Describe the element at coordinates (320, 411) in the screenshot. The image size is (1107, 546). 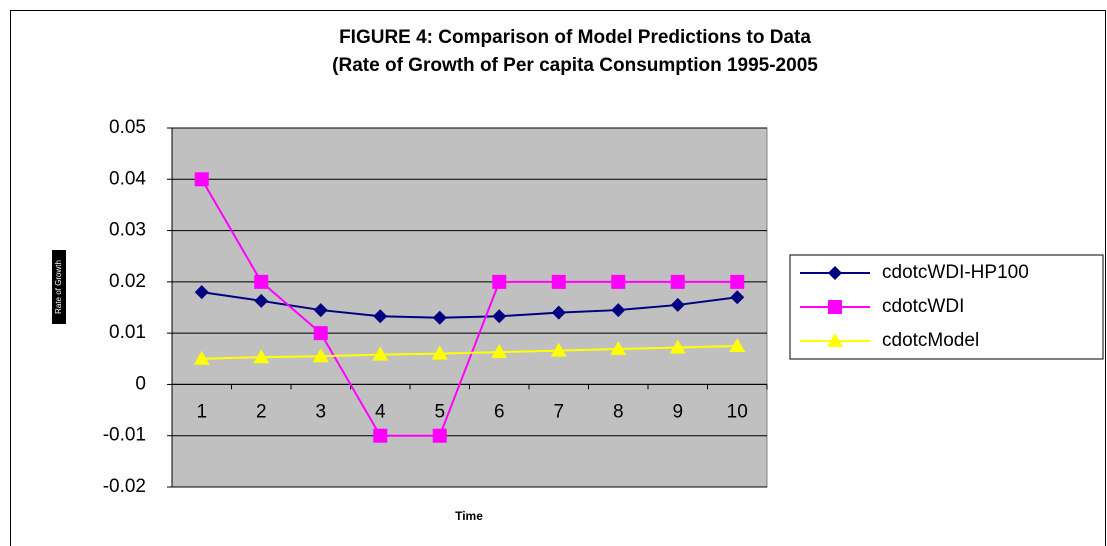
I see `x-tick-label: 3` at that location.